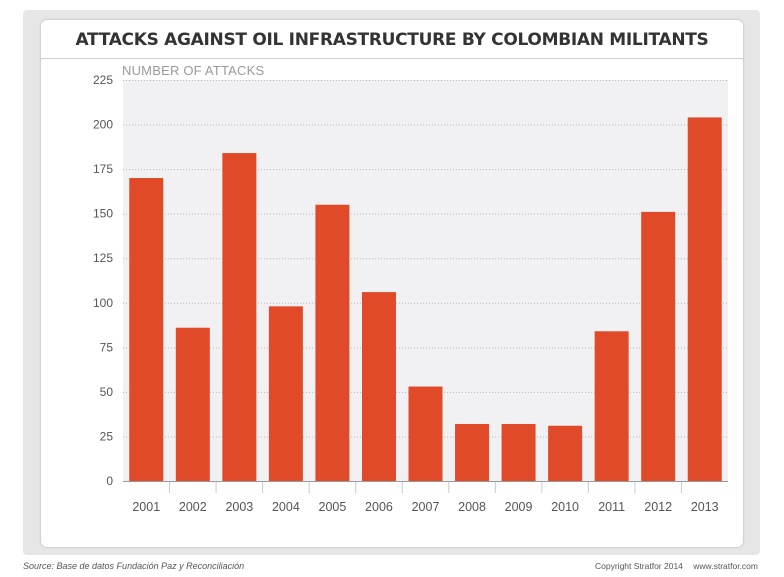  Describe the element at coordinates (103, 214) in the screenshot. I see `y-tick-label: 150` at that location.